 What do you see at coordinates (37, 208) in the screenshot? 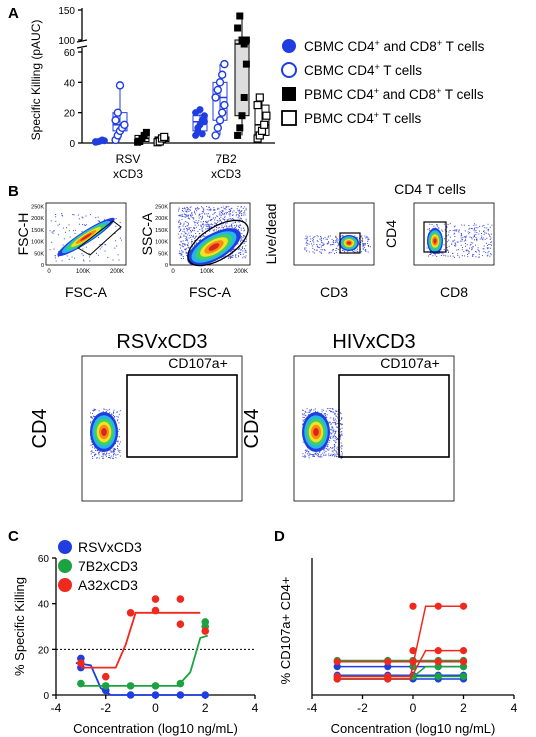
I see `tick-label: 250K` at bounding box center [37, 208].